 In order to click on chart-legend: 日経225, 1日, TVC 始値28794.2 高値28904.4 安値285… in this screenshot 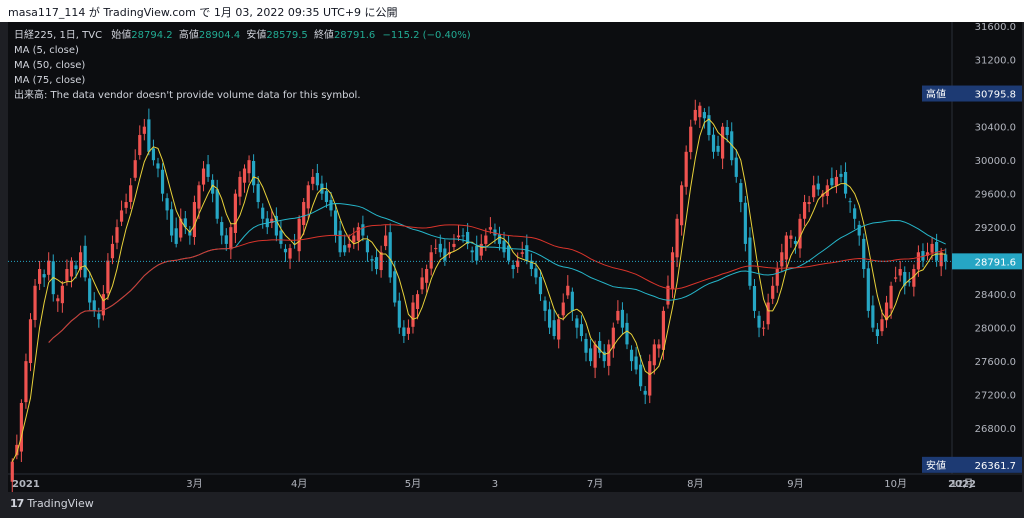, I will do `click(242, 65)`.